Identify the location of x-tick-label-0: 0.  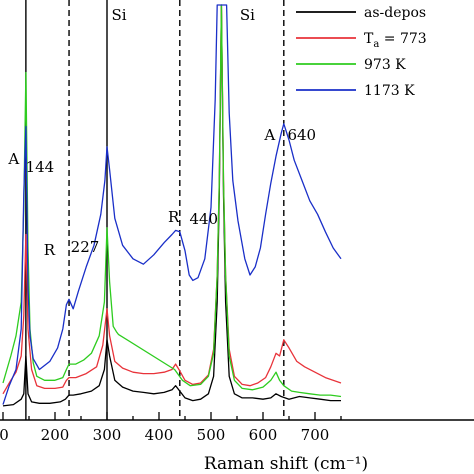
(4, 435).